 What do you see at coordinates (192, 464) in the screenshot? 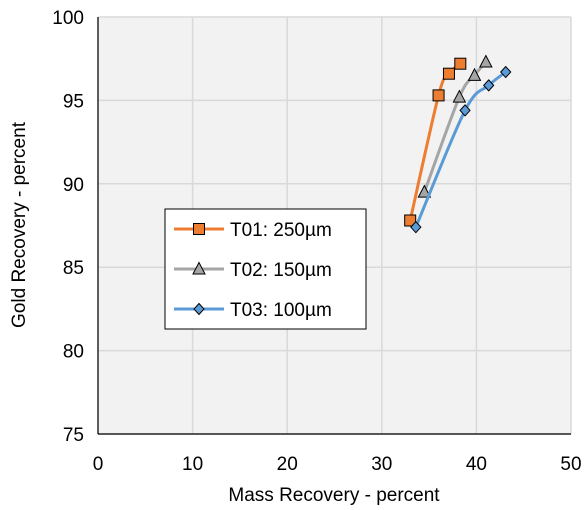
I see `x-tick-label: 10` at bounding box center [192, 464].